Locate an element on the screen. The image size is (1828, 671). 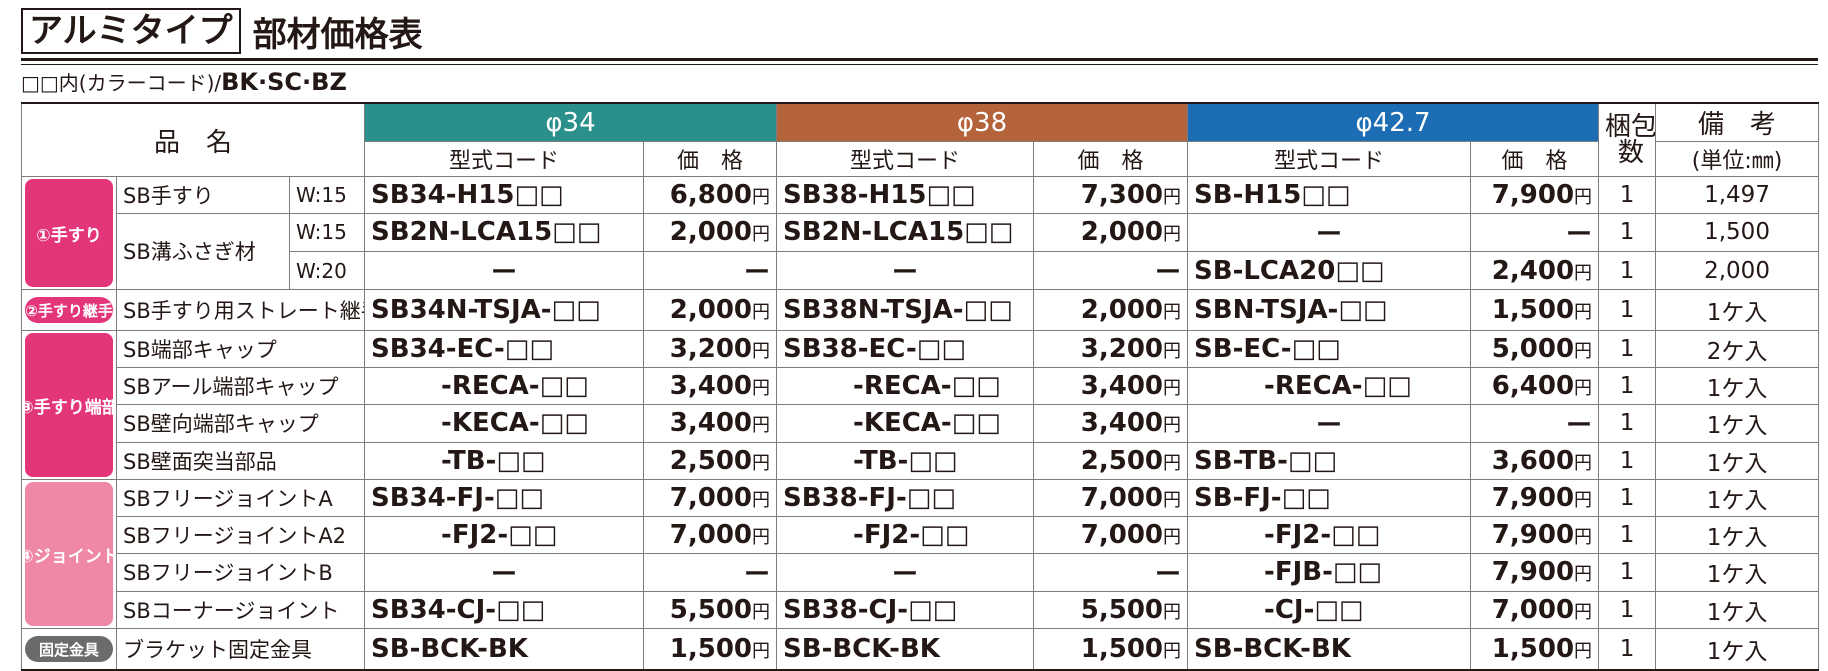
diameter-head: φ38 is located at coordinates (982, 122).